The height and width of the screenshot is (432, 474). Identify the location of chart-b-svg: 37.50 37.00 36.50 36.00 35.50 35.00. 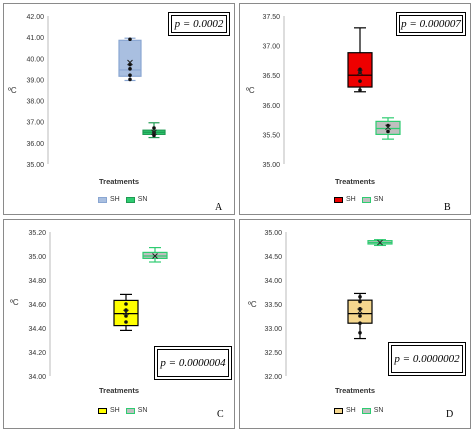
(331, 91).